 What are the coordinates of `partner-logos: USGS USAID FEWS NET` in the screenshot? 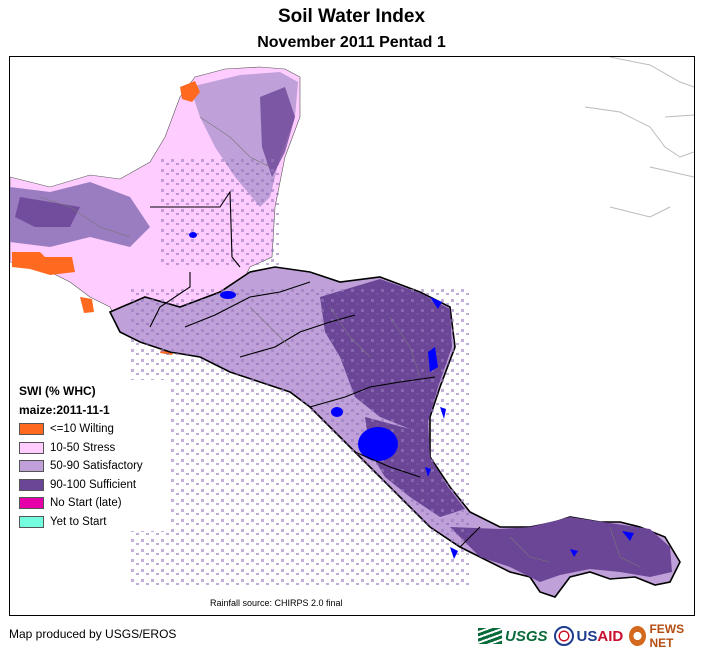 It's located at (590, 636).